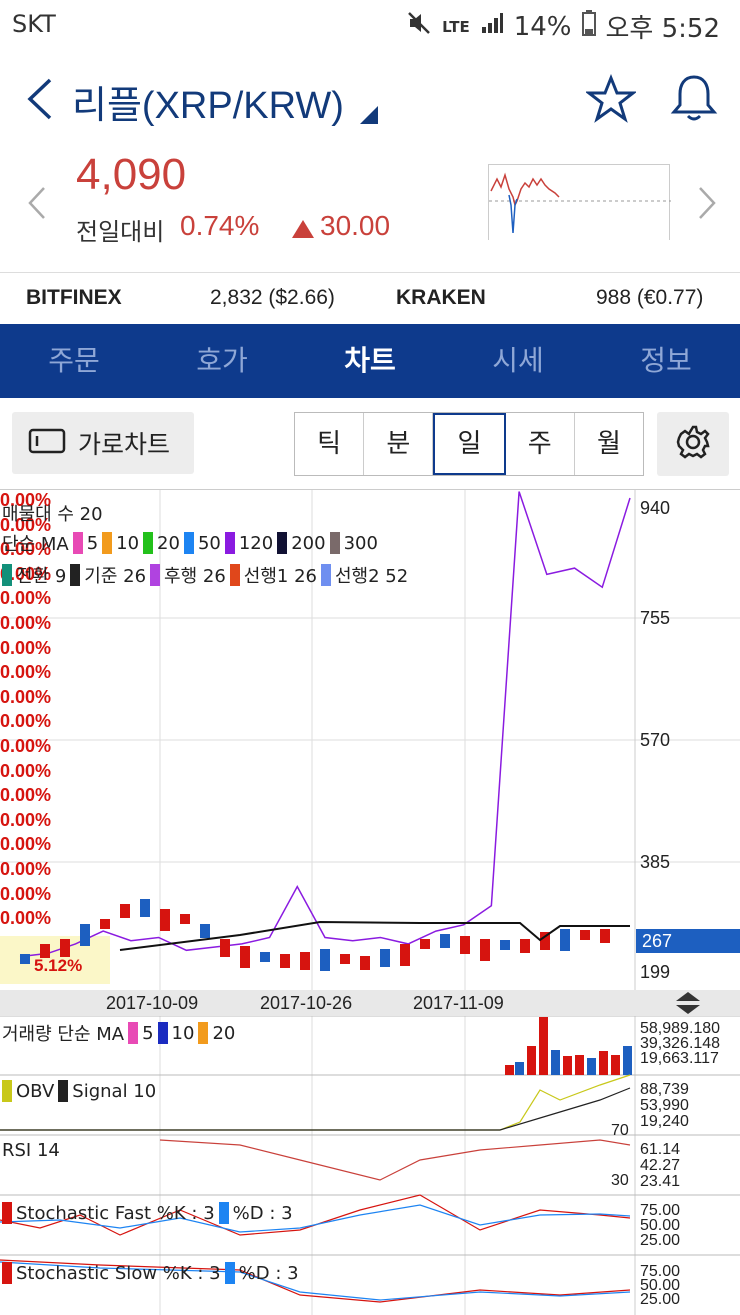  What do you see at coordinates (303, 231) in the screenshot?
I see `up-triangle-icon` at bounding box center [303, 231].